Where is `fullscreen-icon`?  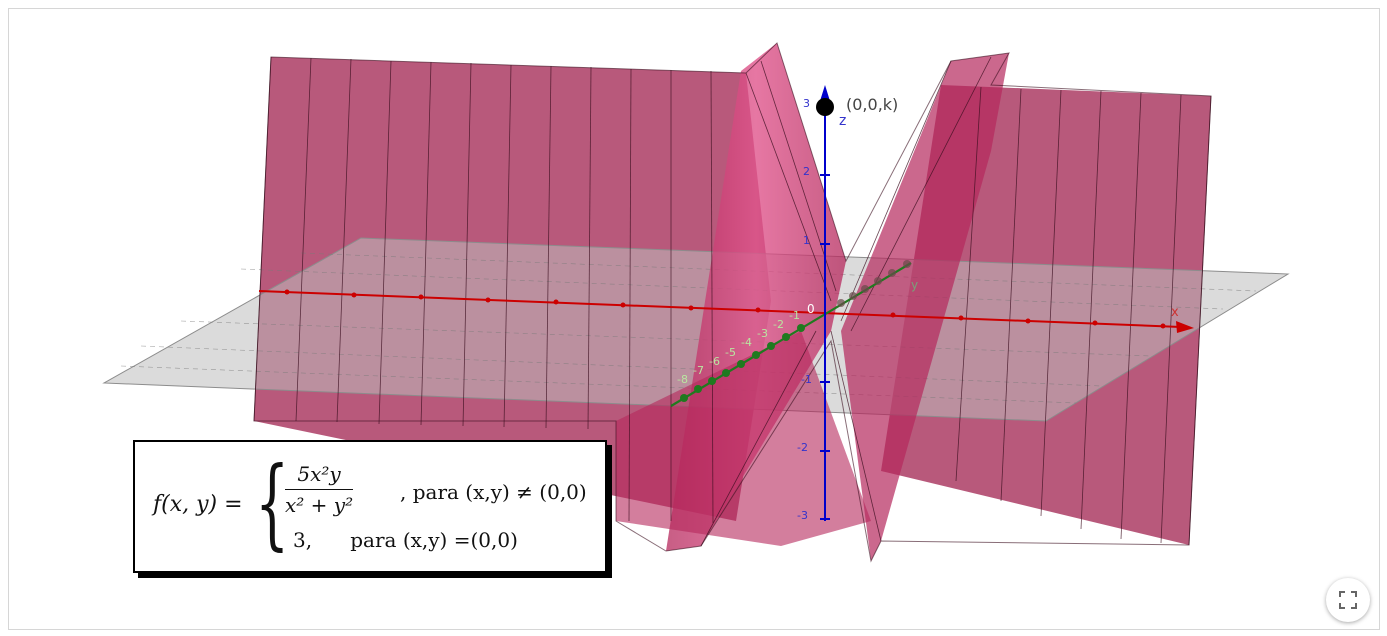 fullscreen-icon is located at coordinates (1348, 600).